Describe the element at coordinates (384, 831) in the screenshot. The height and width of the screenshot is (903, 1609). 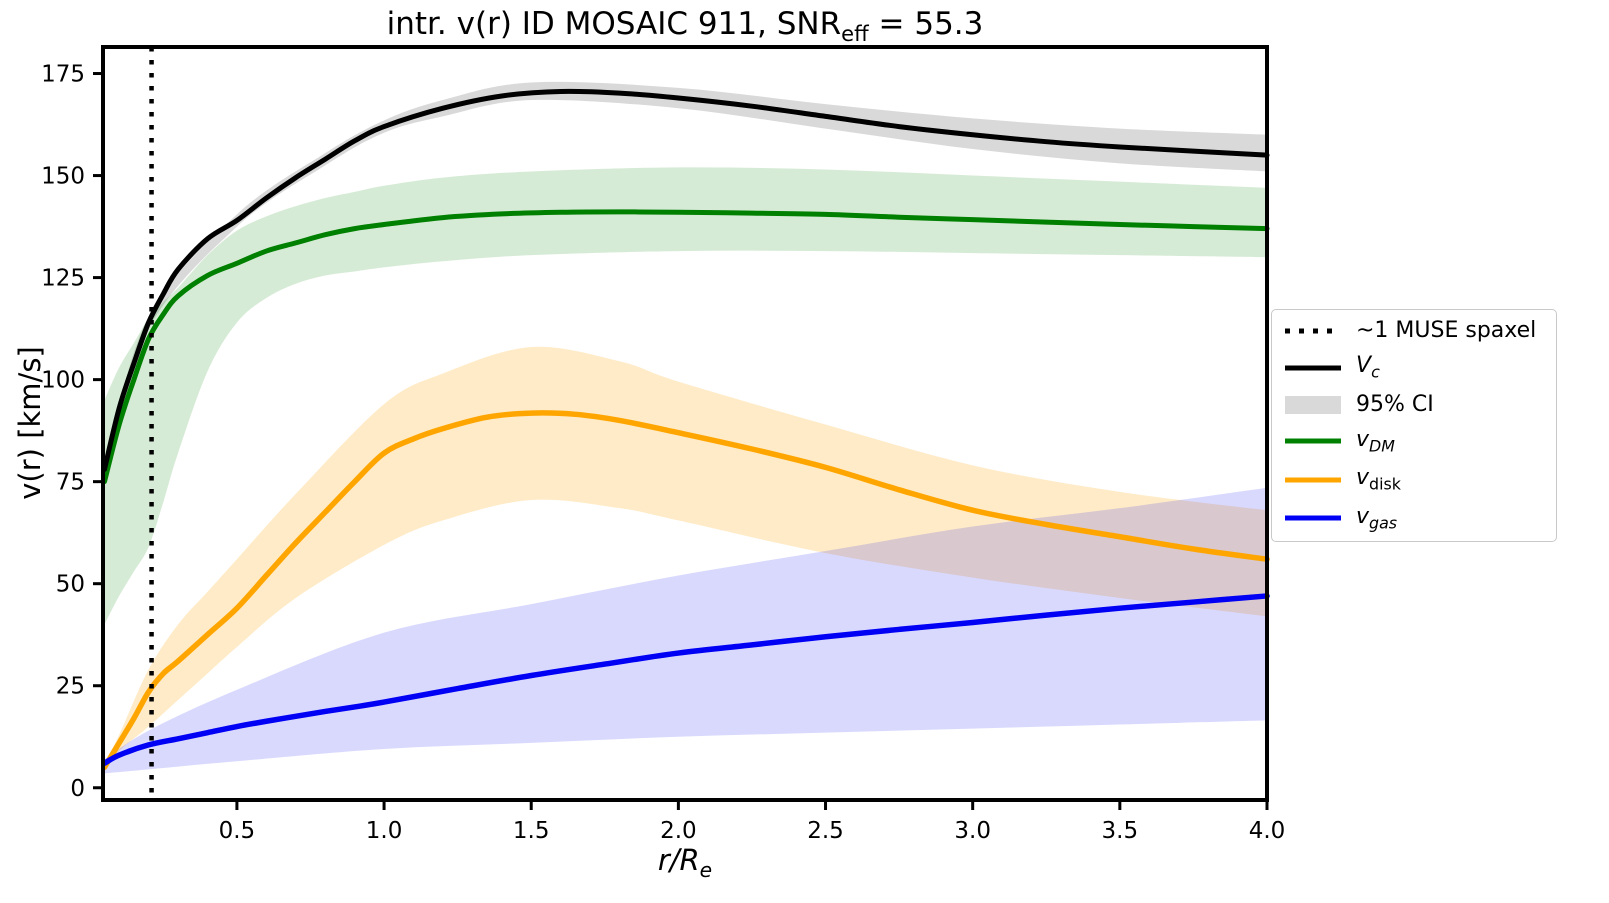
I see `x-tick-label: 1.0` at that location.